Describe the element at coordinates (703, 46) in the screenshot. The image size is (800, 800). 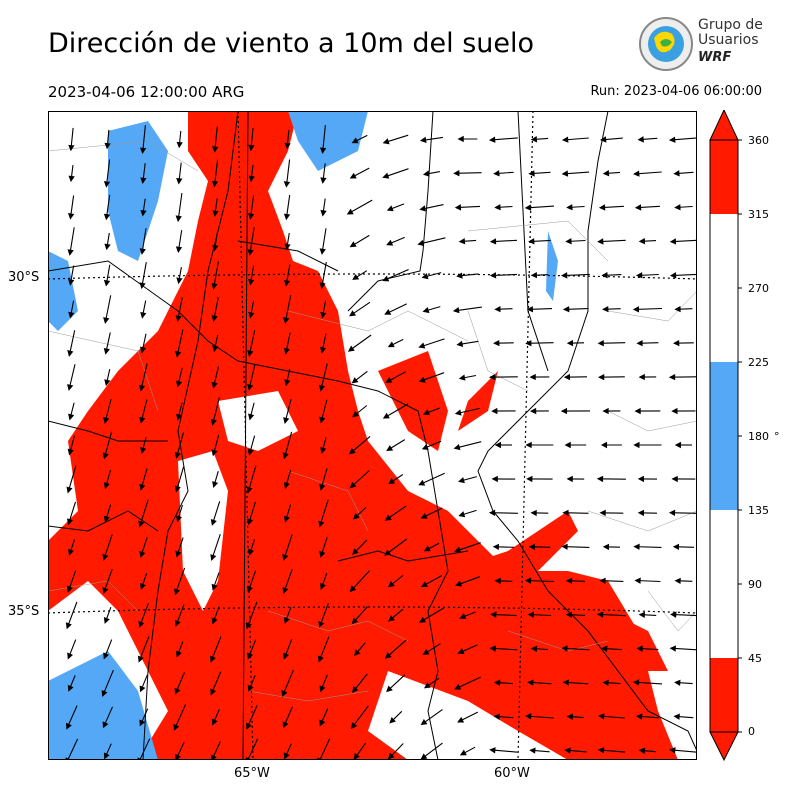
I see `wrf-logo: Grupo de Usuarios WRF` at that location.